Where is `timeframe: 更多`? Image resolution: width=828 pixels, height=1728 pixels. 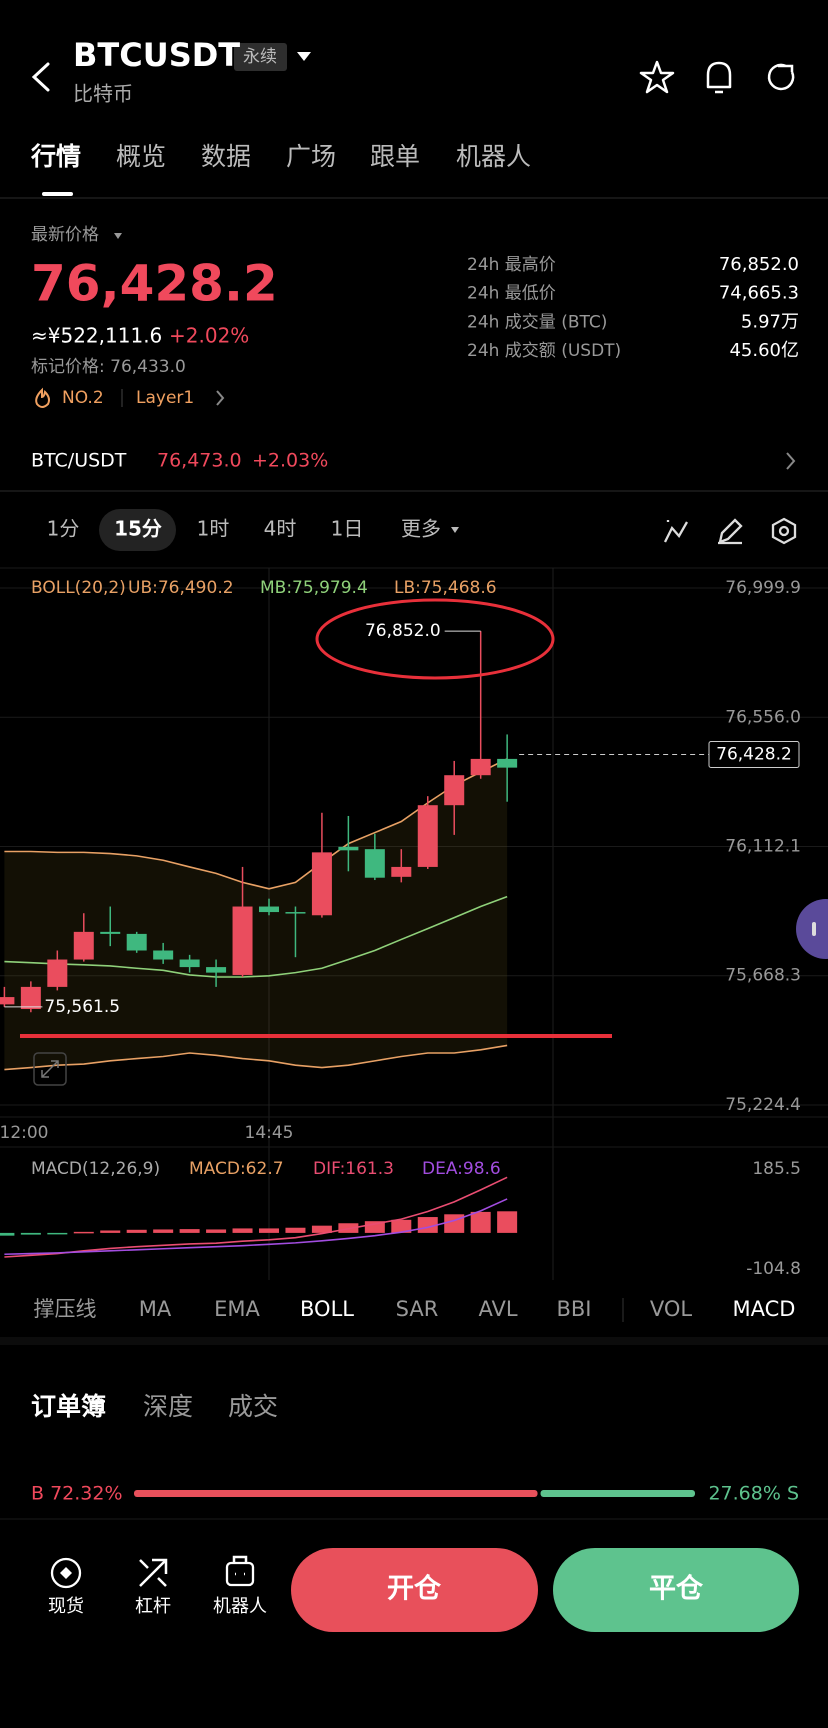
timeframe: 更多 is located at coordinates (421, 529).